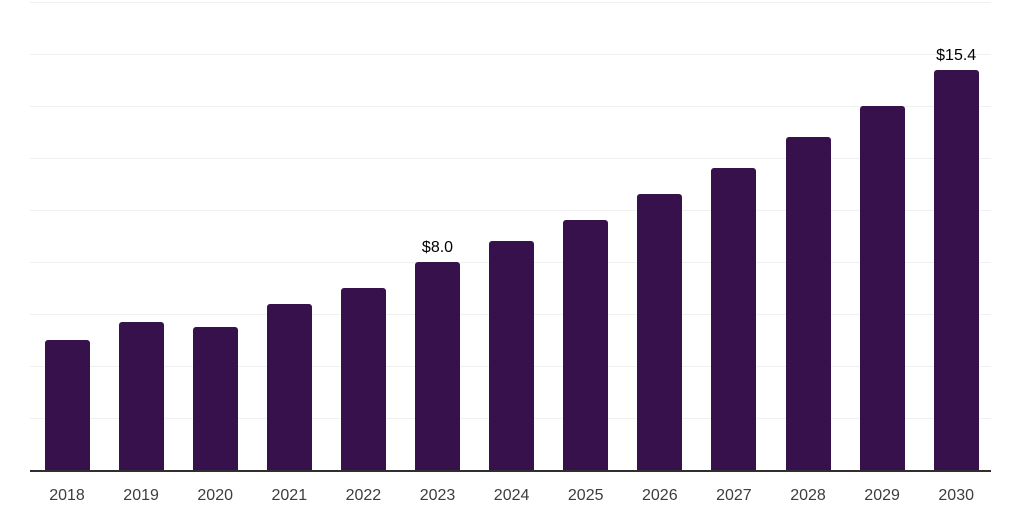  What do you see at coordinates (512, 355) in the screenshot?
I see `bar-2024` at bounding box center [512, 355].